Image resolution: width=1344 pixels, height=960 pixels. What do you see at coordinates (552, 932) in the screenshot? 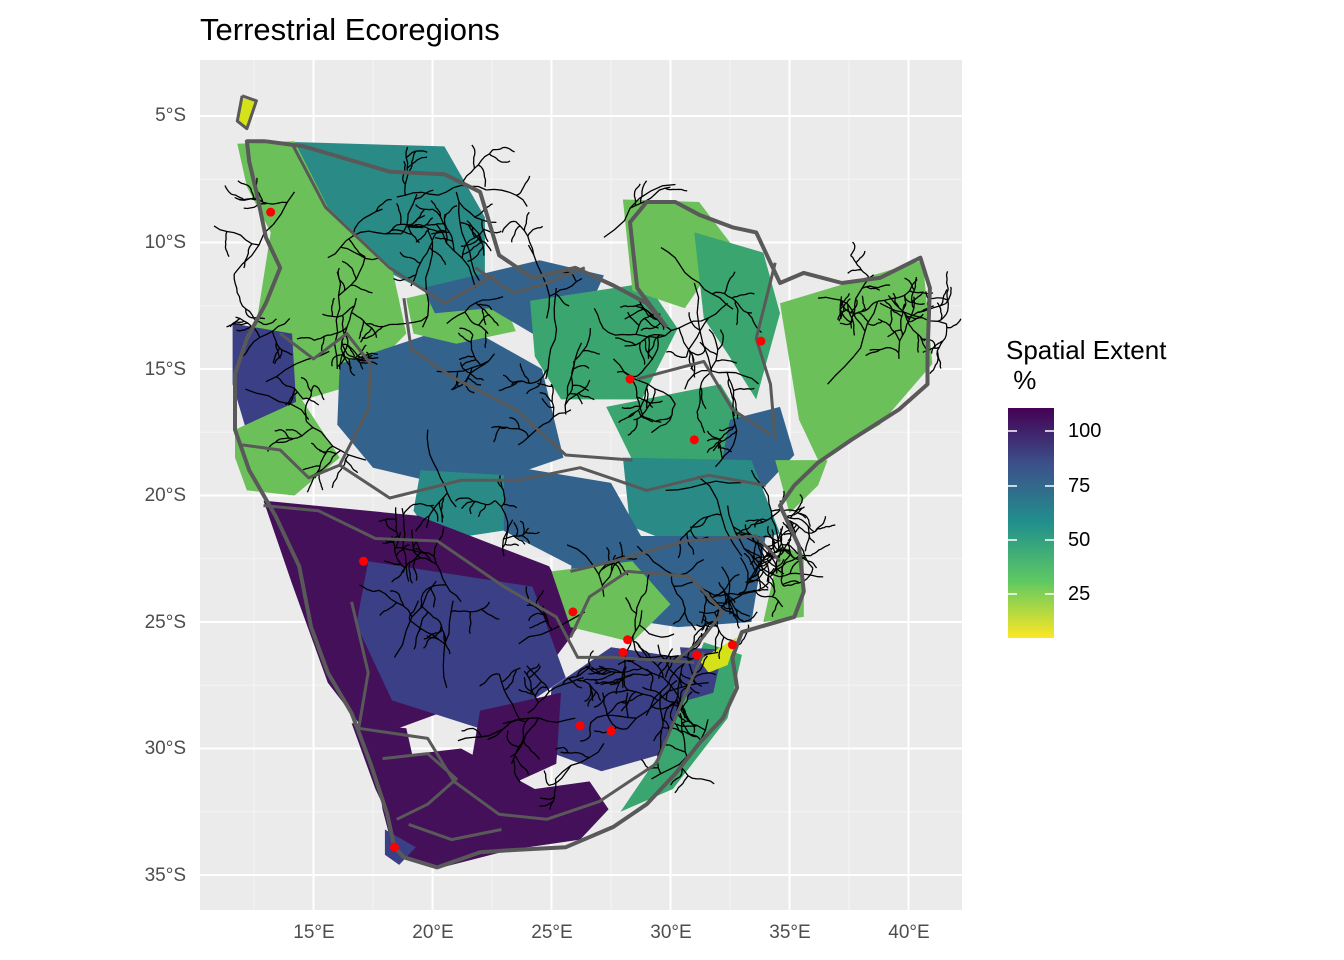
I see `x-tick-label: 25°E` at bounding box center [552, 932].